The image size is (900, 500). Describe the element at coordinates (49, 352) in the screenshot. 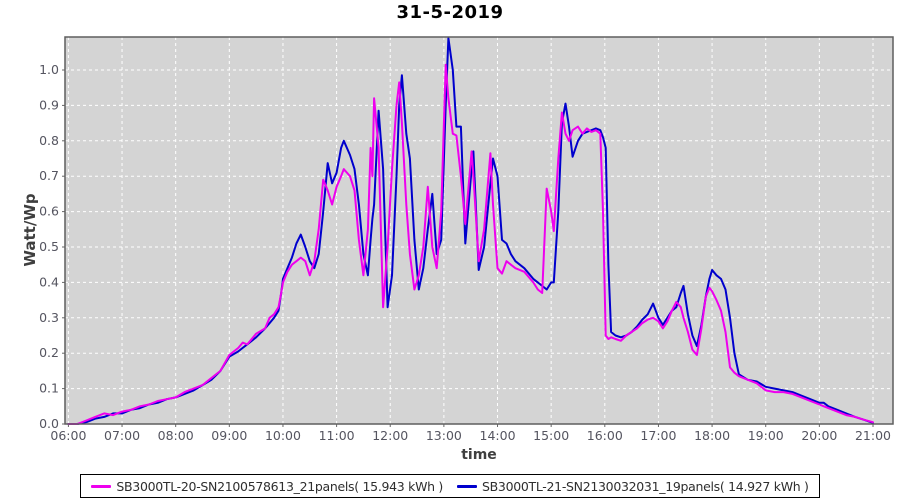

I see `y-tick-label: 0.2` at that location.